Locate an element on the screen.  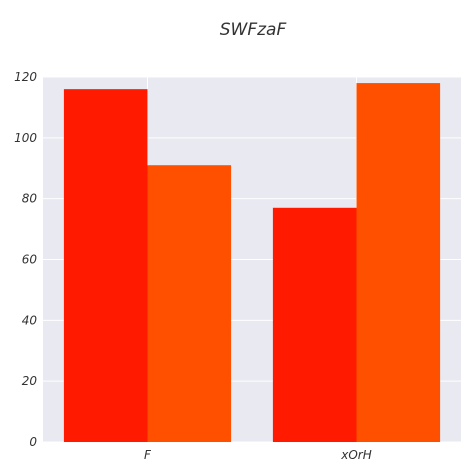
y-axis: 0 20 40 60 80 100 120 is located at coordinates (25, 259).